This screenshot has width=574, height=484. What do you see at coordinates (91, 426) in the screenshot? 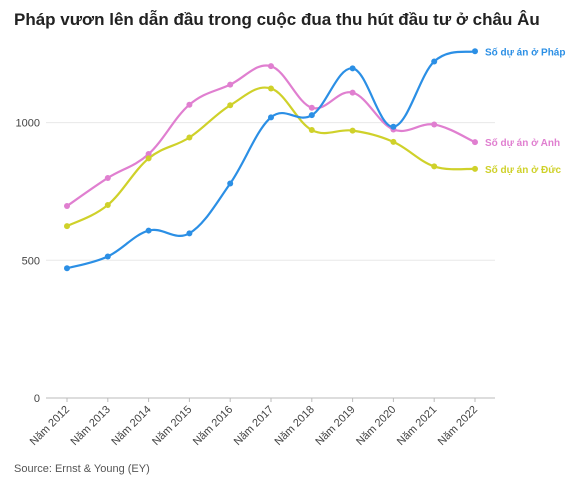
I see `x-tick-label: Năm 2013` at bounding box center [91, 426].